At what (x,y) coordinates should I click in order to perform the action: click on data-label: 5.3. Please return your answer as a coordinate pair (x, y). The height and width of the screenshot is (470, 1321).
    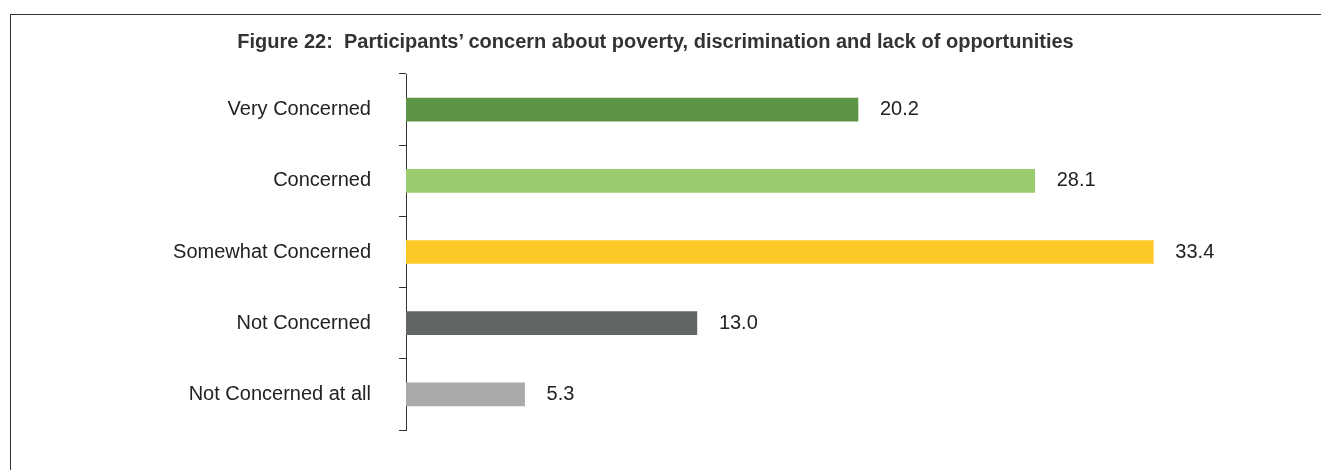
    Looking at the image, I should click on (560, 392).